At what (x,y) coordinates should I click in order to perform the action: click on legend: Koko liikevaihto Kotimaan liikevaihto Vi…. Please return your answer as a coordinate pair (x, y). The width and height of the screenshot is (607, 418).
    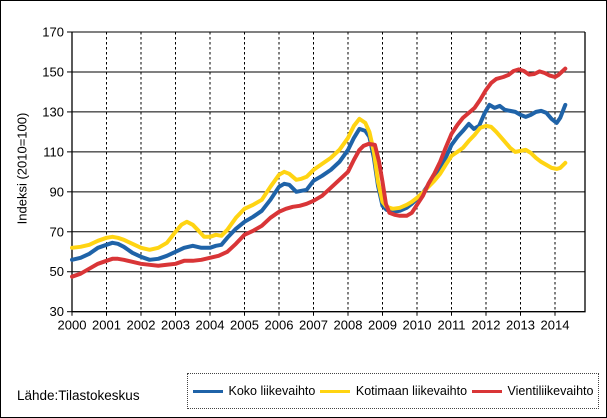
    Looking at the image, I should click on (393, 391).